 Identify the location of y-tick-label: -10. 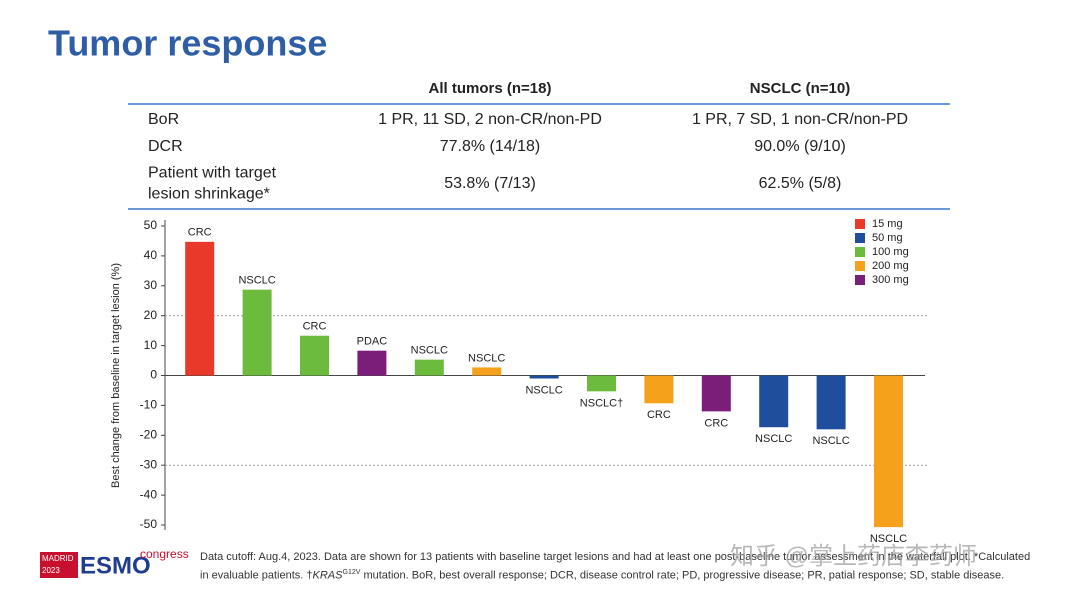
(149, 405).